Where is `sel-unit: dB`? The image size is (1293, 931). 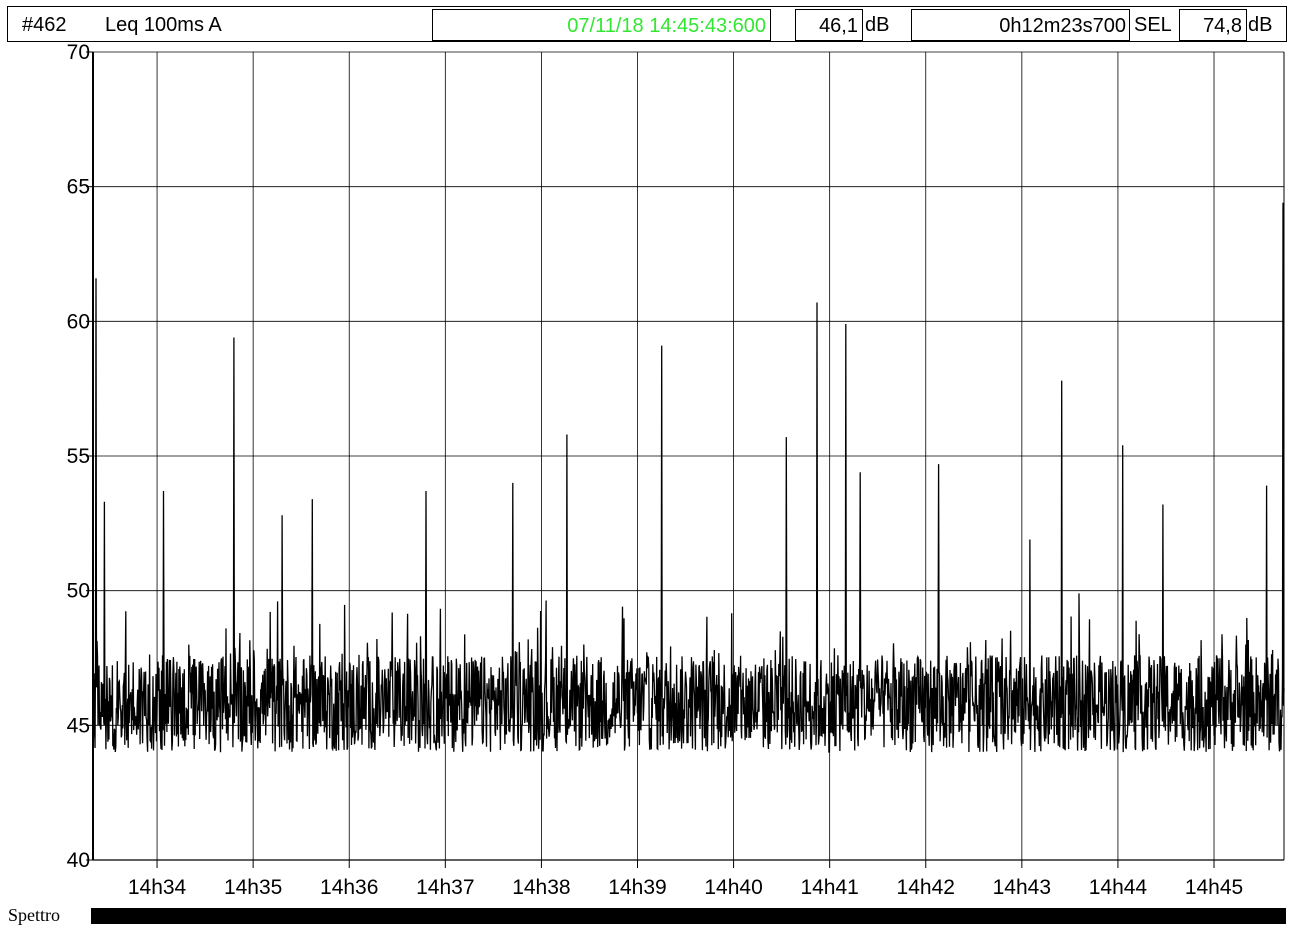
sel-unit: dB is located at coordinates (1260, 25).